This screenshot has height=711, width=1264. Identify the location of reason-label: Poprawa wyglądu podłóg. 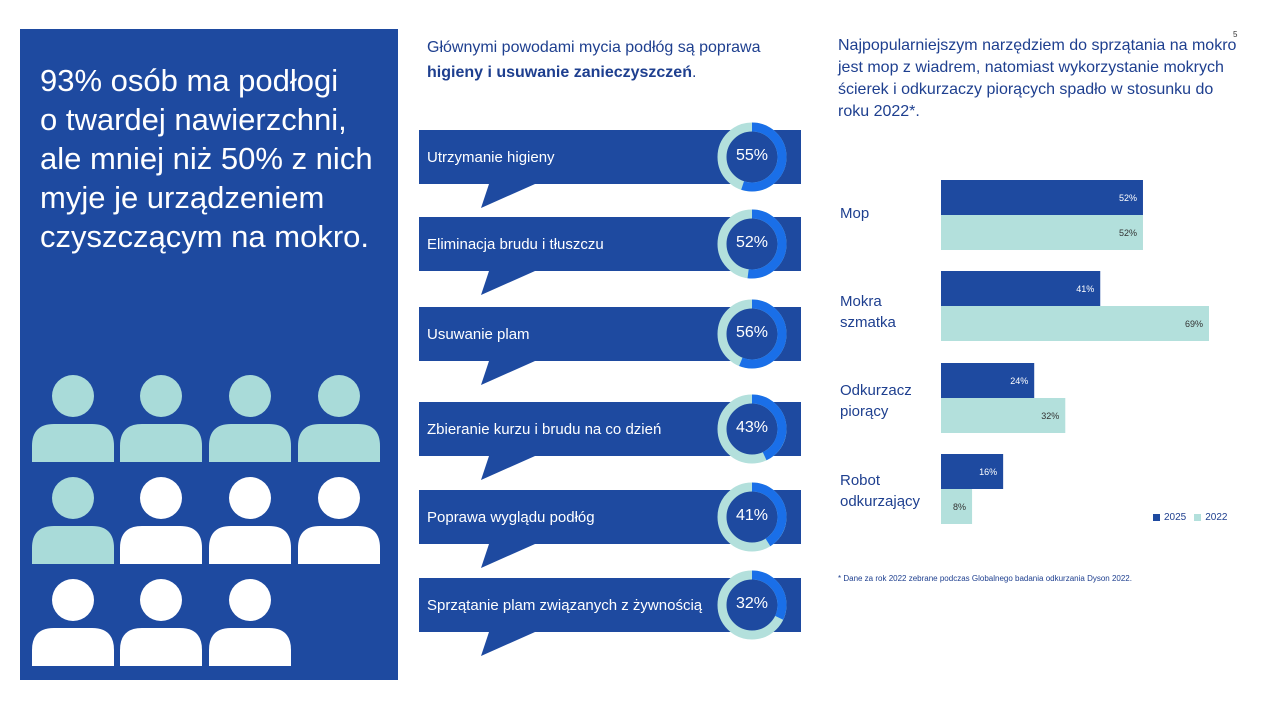
(511, 517).